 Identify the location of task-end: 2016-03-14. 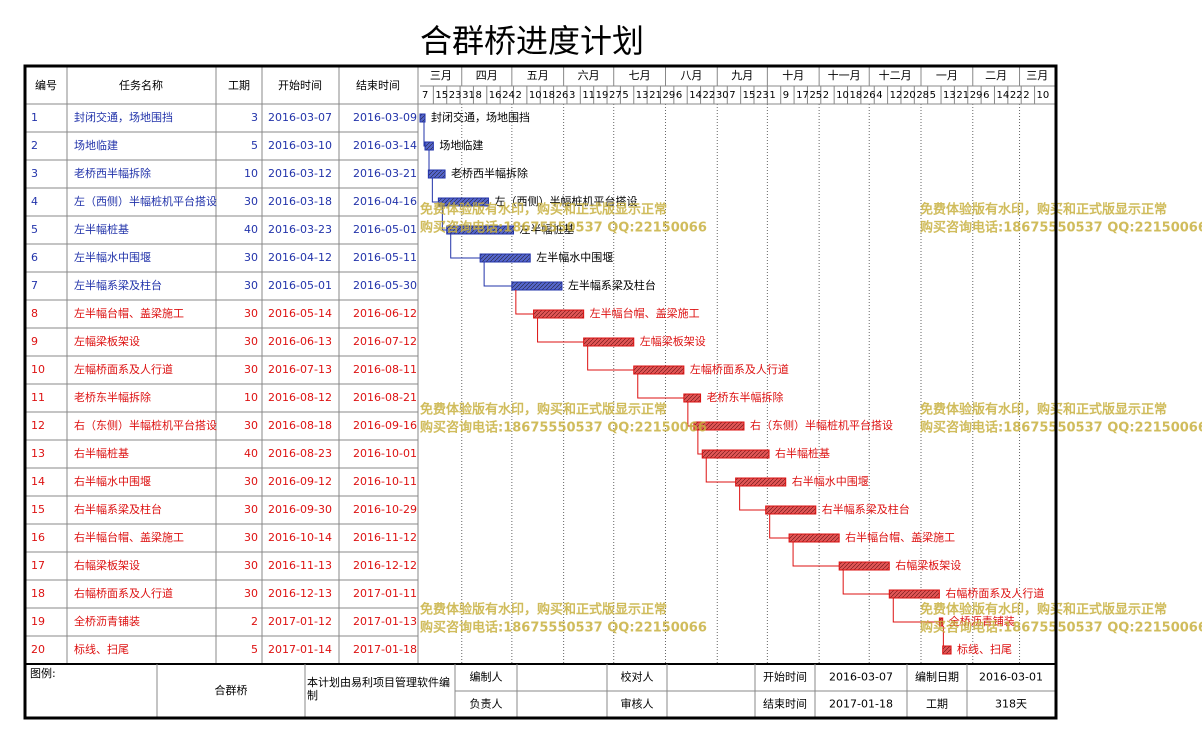
(385, 145).